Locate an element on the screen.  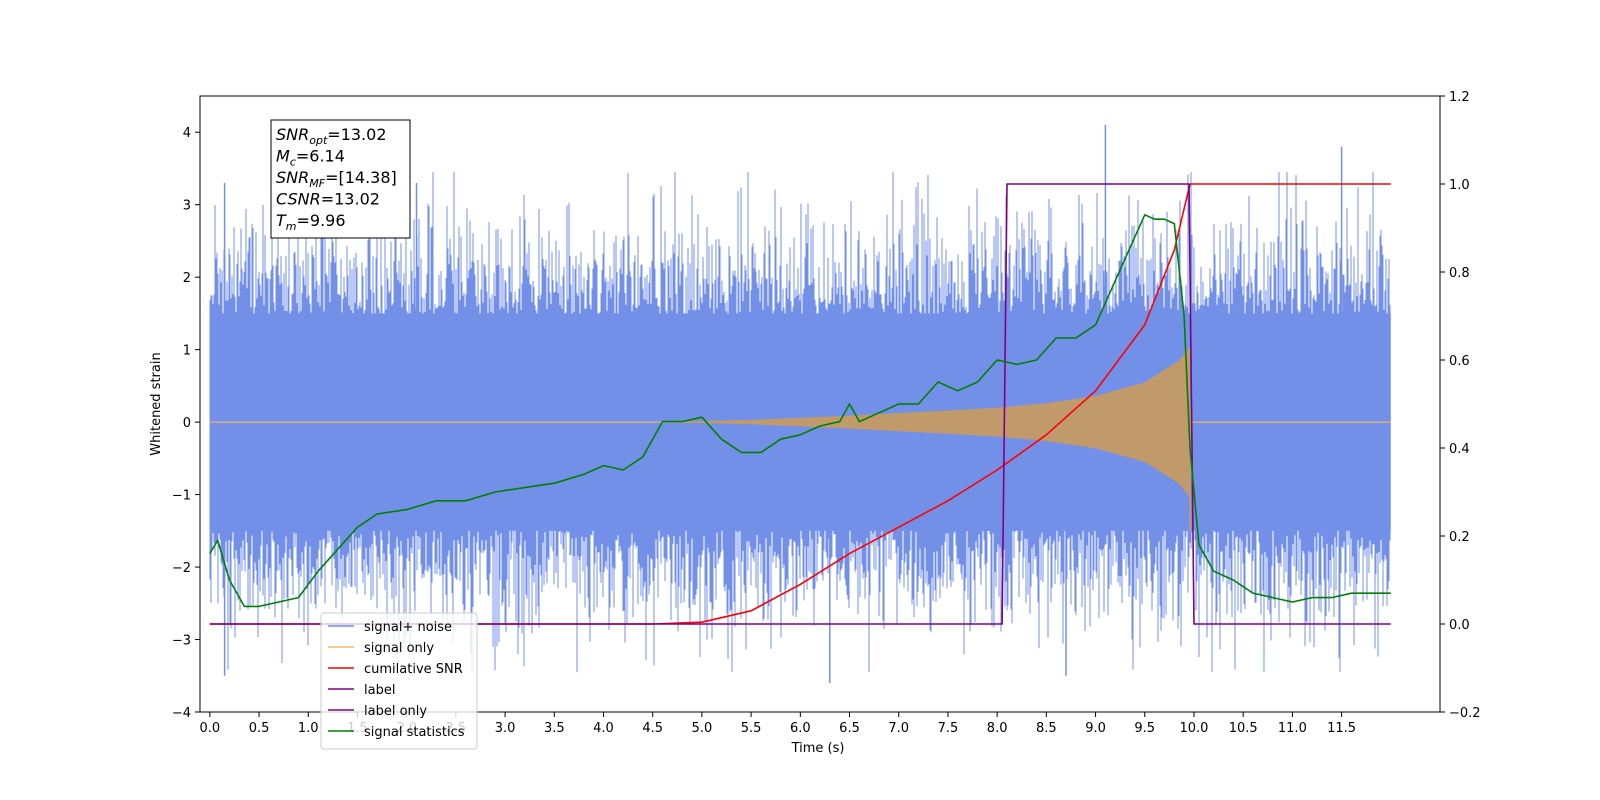
left-y-axis: 4 3 2 1 0 −1 −2 −3 −4 is located at coordinates (186, 423).